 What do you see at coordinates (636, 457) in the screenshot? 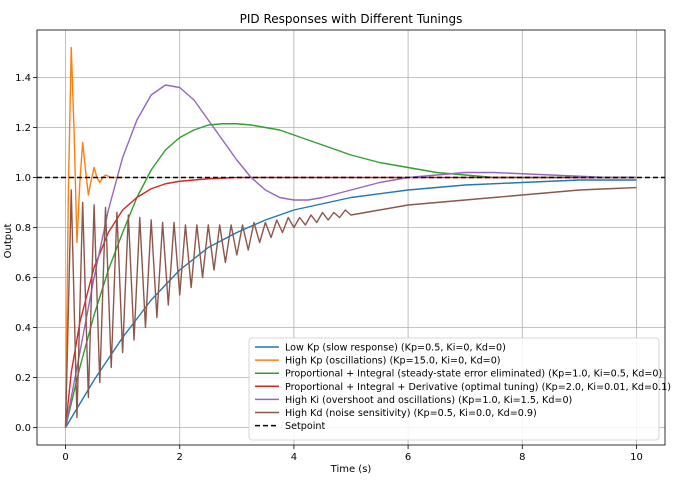
I see `x-tick-label: 10` at bounding box center [636, 457].